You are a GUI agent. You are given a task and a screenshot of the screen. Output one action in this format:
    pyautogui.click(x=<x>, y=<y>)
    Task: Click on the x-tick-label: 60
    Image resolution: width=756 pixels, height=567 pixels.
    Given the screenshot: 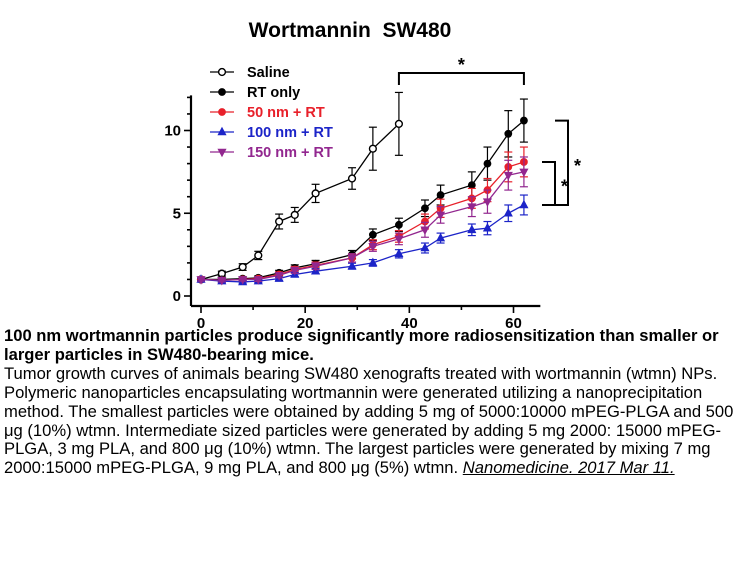 What is the action you would take?
    pyautogui.click(x=513, y=323)
    